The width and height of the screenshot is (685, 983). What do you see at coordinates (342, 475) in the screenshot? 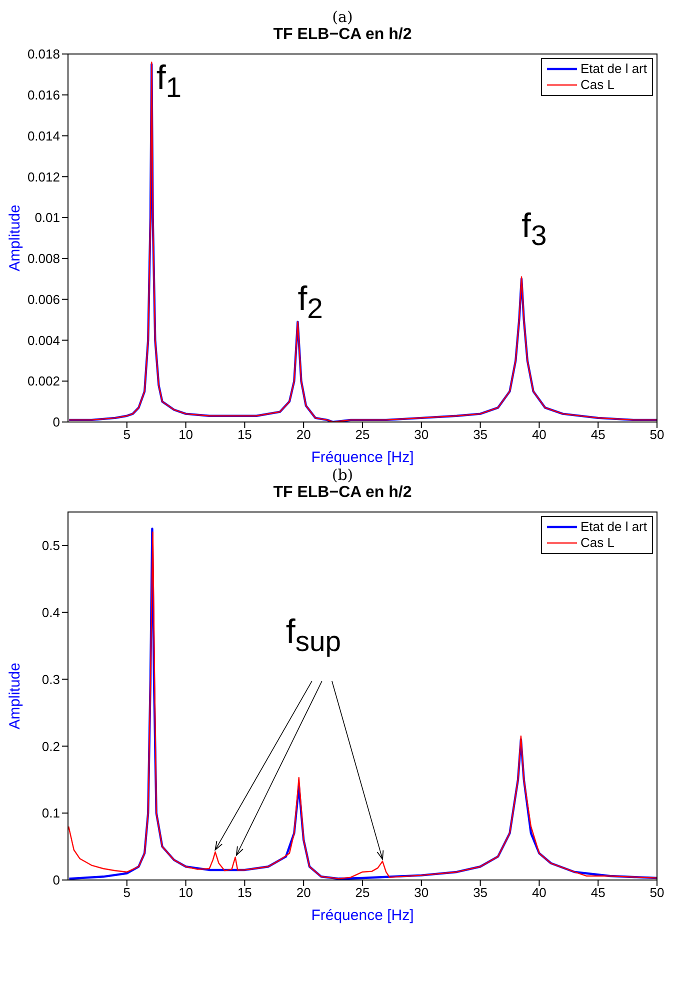
I see `text: (b)` at bounding box center [342, 475].